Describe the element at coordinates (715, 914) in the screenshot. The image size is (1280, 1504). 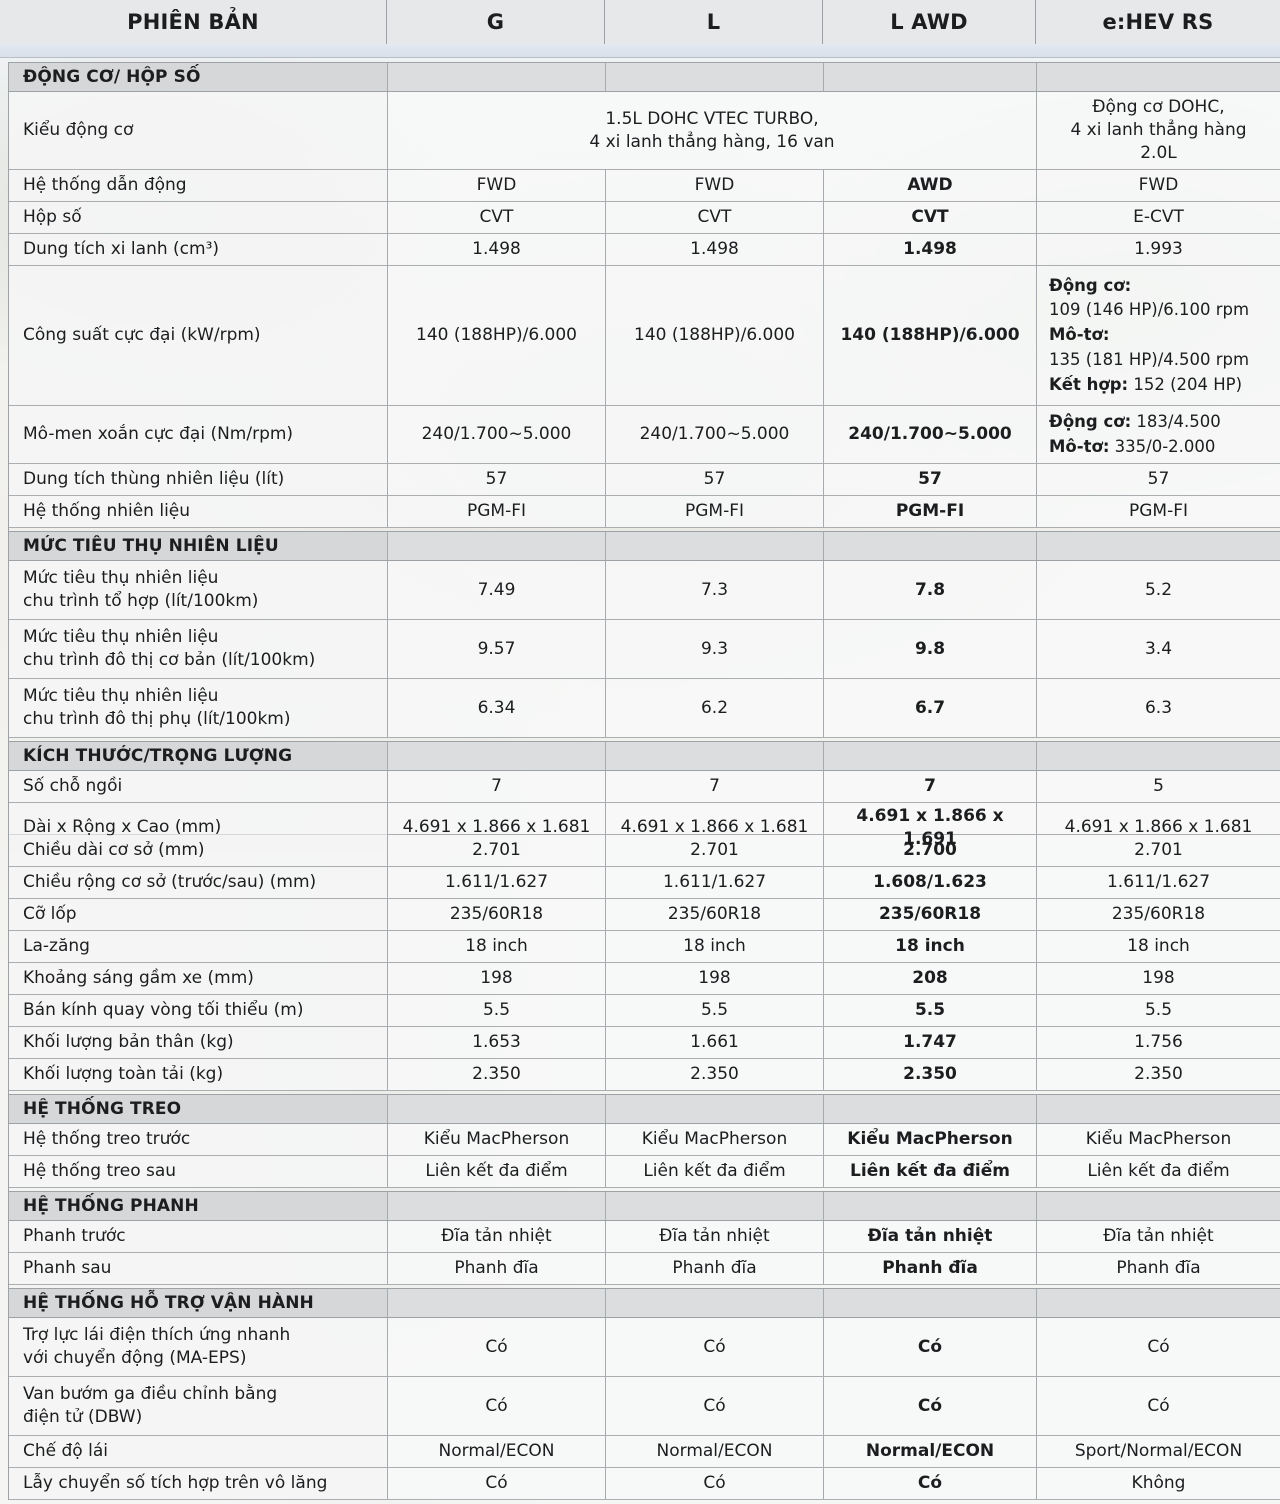
I see `spec-value: 235/60R18` at that location.